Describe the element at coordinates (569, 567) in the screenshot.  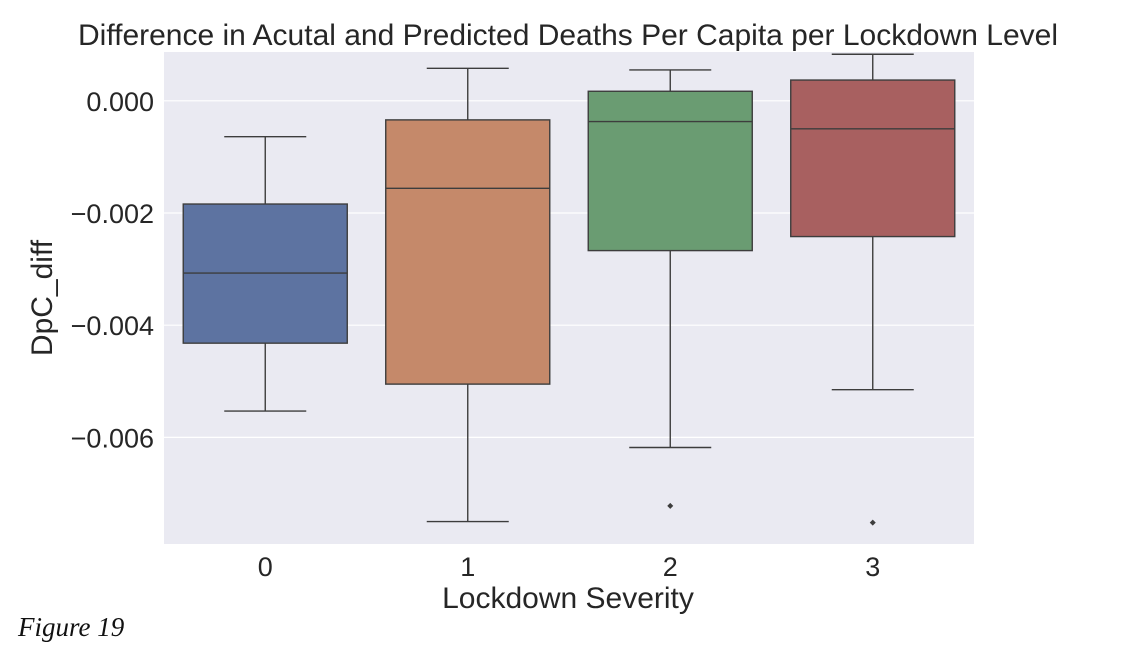
I see `x-tick-labels: 0 1 2 3` at that location.